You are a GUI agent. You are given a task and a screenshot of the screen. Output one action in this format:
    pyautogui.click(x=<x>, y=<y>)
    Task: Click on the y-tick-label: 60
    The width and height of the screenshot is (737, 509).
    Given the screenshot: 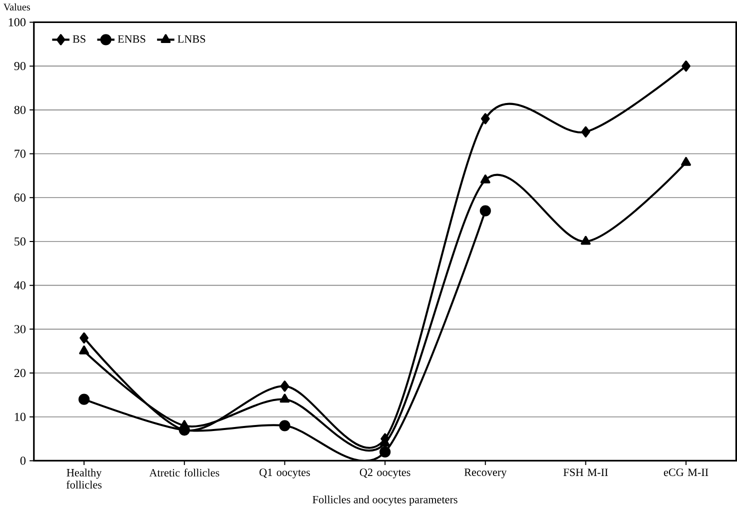 What is the action you would take?
    pyautogui.click(x=20, y=198)
    